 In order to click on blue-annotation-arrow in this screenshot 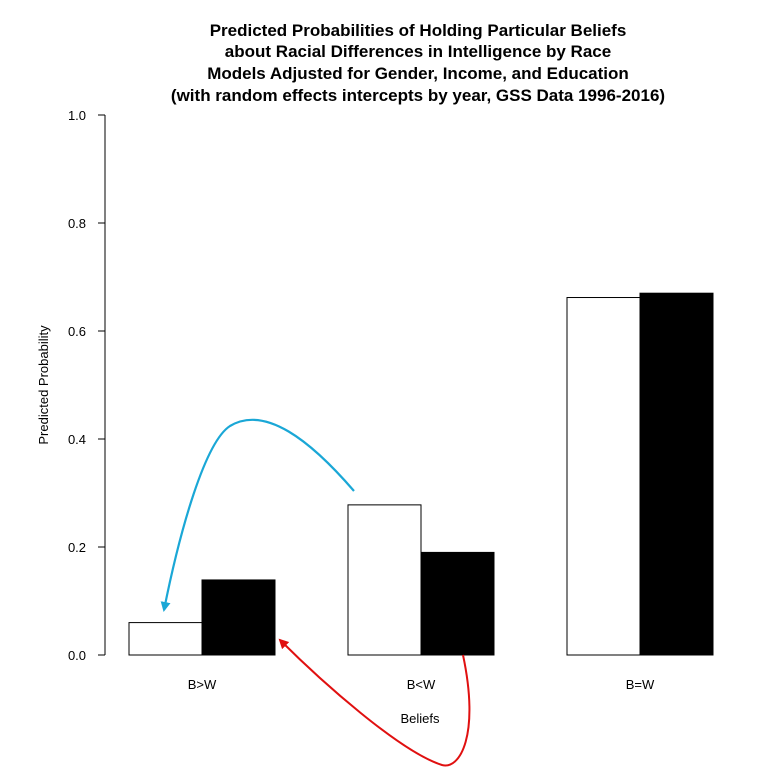, I will do `click(257, 515)`.